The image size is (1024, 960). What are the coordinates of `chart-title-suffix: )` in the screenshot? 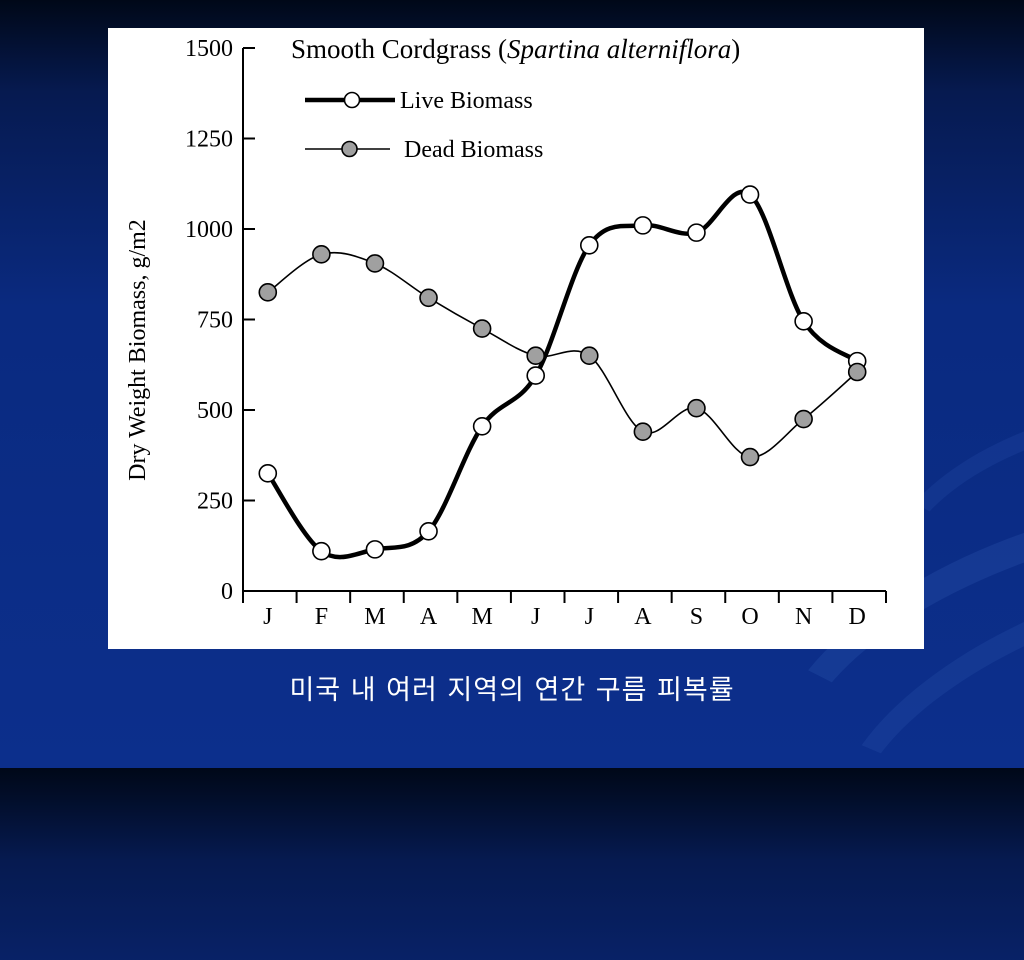 It's located at (735, 49).